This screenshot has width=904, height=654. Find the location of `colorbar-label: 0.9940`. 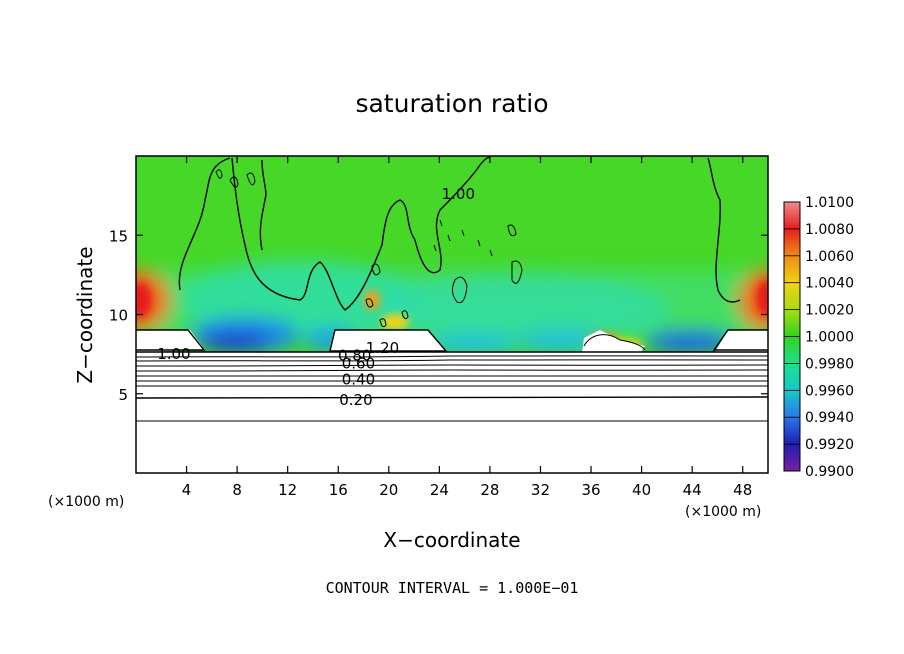

colorbar-label: 0.9940 is located at coordinates (829, 418).